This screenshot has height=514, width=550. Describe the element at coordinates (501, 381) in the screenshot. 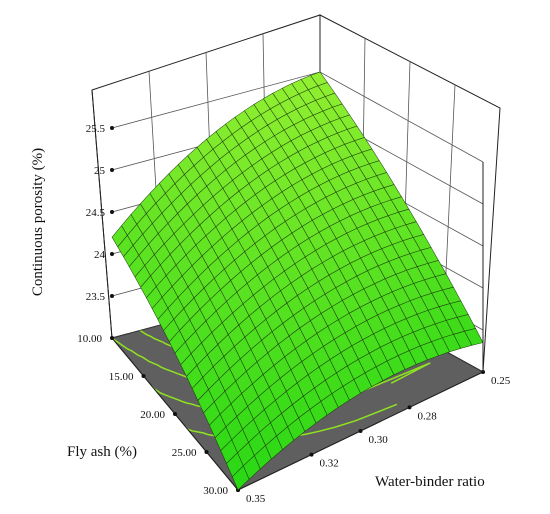

I see `x-tick-label: 0.25` at that location.